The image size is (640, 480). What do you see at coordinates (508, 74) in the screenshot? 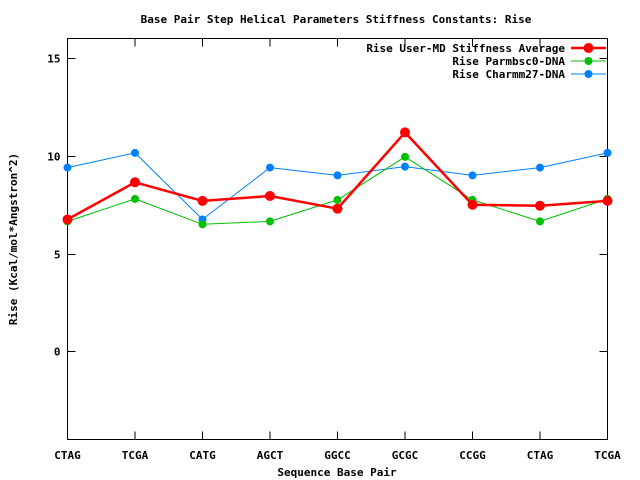
I see `legend-label: Rise Charmm27-DNA` at bounding box center [508, 74].